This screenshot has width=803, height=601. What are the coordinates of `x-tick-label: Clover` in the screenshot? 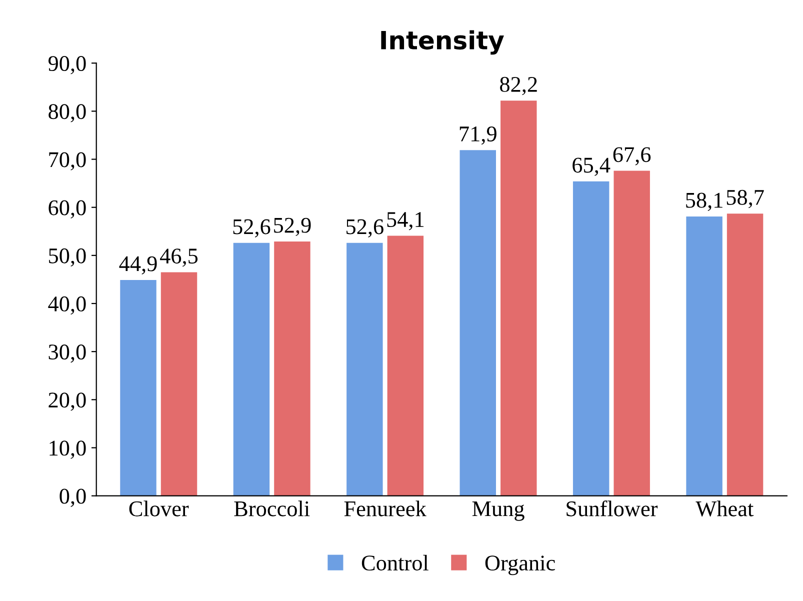 It's located at (159, 508).